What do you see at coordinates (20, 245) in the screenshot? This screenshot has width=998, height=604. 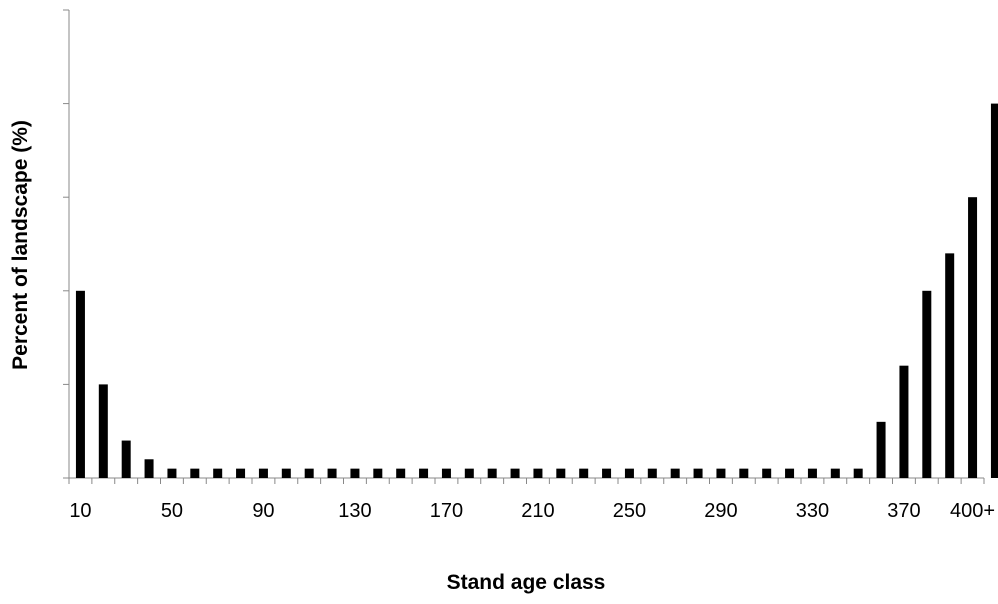 I see `y-axis-title: Percent of landscape (%)` at bounding box center [20, 245].